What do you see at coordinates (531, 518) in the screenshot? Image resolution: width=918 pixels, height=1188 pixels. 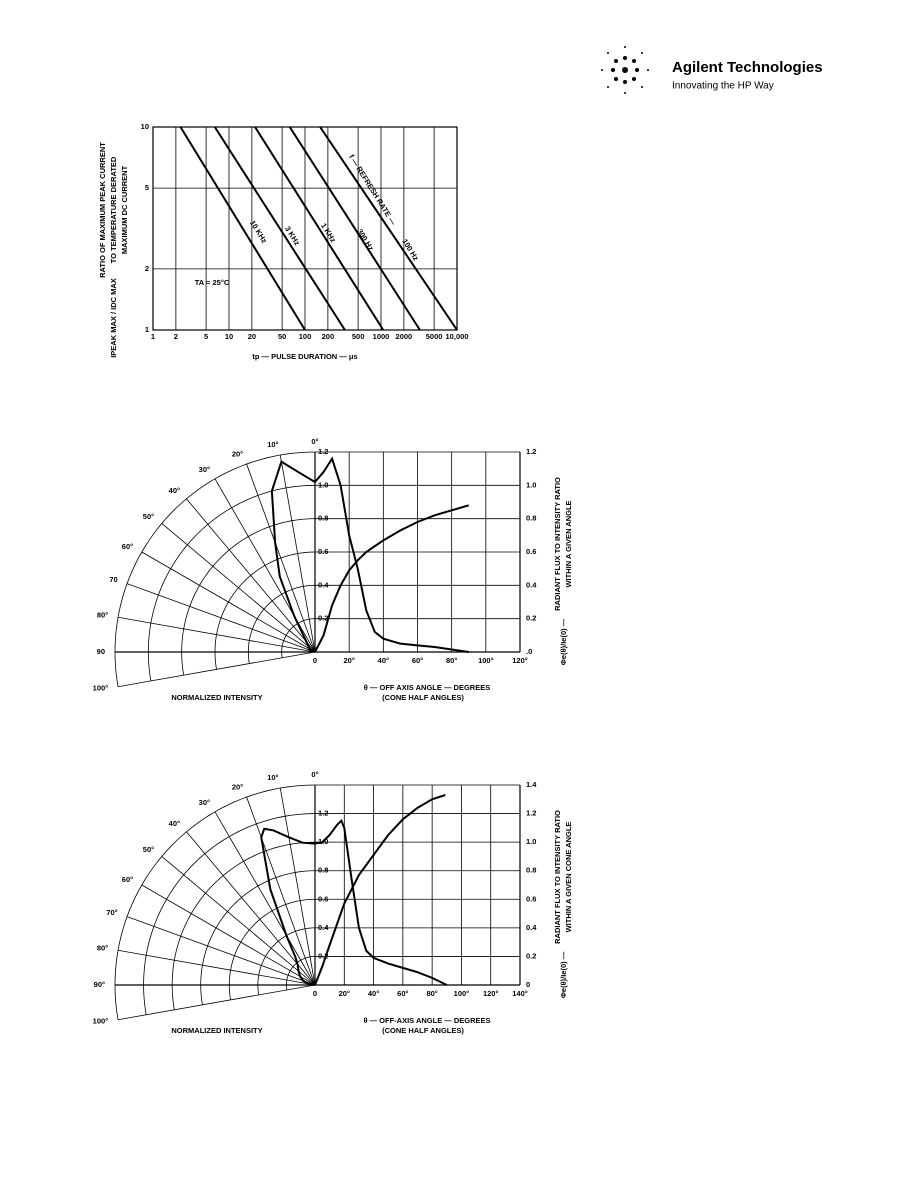 I see `y2-tick-label: 0.8` at bounding box center [531, 518].